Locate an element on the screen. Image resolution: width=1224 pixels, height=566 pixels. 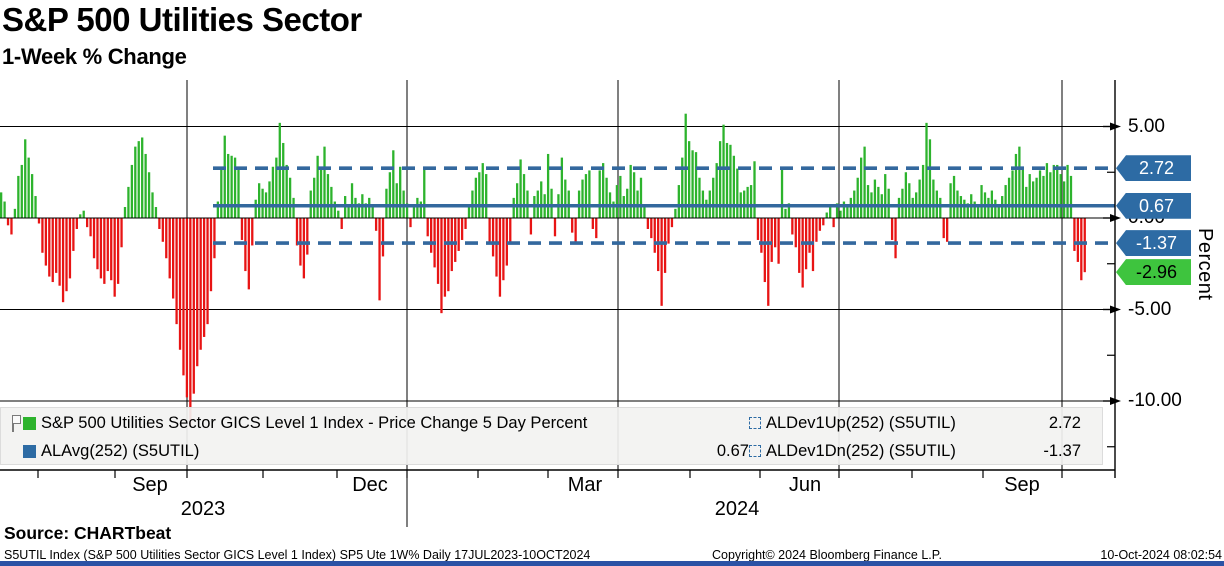
legend-value: -1.37 is located at coordinates (1062, 450).